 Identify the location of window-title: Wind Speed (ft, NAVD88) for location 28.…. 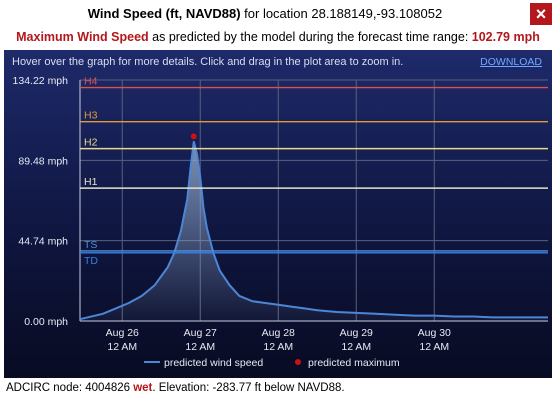
(265, 13).